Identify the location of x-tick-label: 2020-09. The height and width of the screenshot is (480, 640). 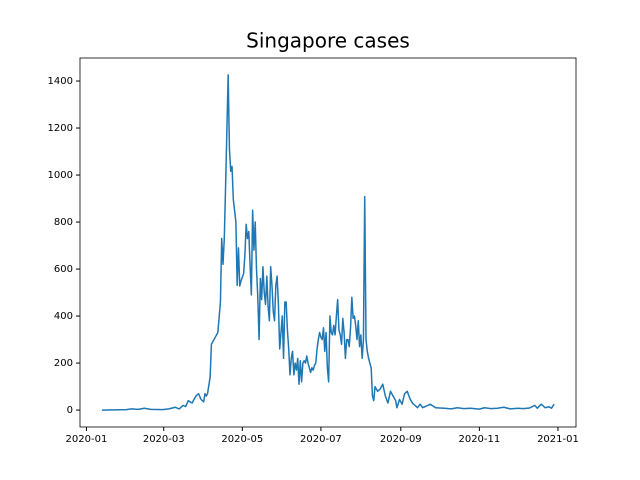
(401, 439).